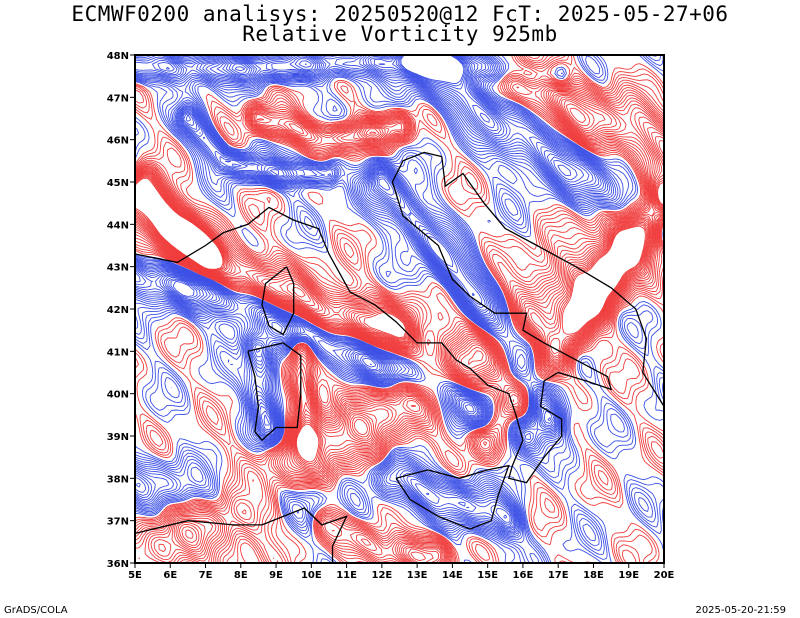  I want to click on lon-tick-label: 12E, so click(381, 575).